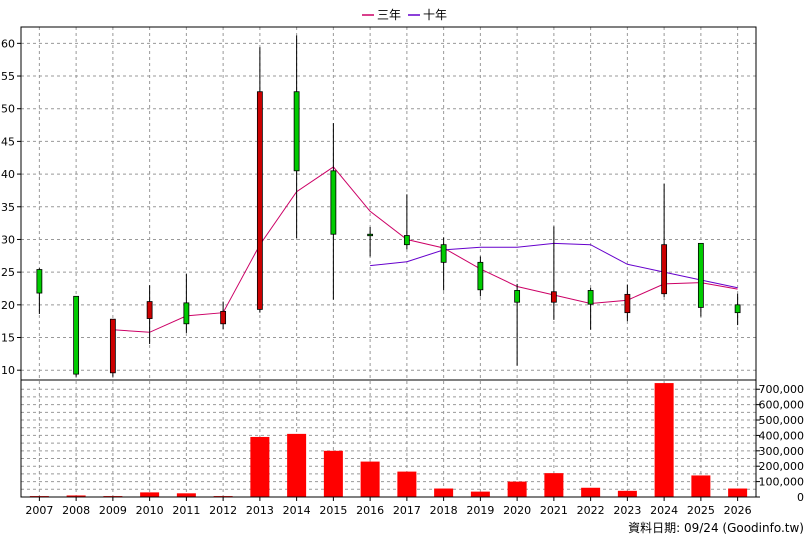 Image resolution: width=808 pixels, height=540 pixels. Describe the element at coordinates (407, 510) in the screenshot. I see `x-tick-label: 2017` at that location.